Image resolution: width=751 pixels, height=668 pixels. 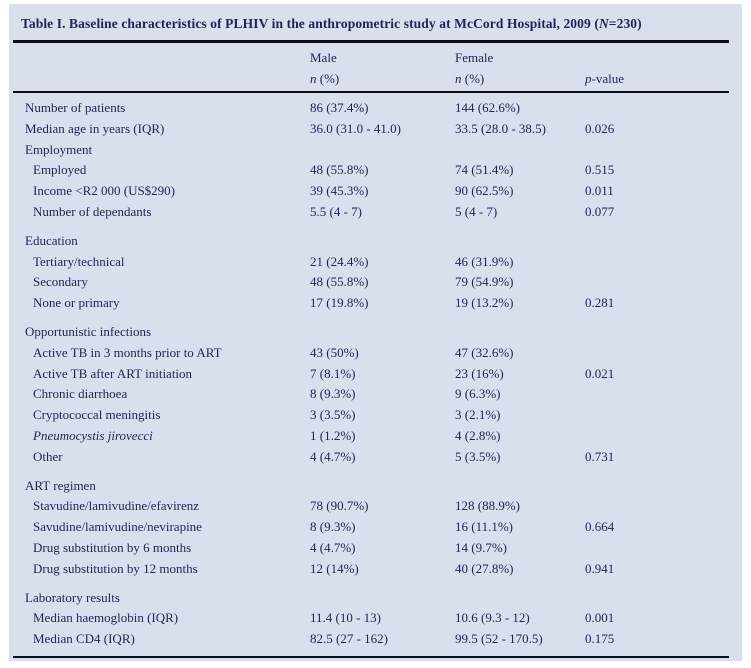 What do you see at coordinates (500, 128) in the screenshot?
I see `female-value: 33.5 (28.0 - 38.5)` at bounding box center [500, 128].